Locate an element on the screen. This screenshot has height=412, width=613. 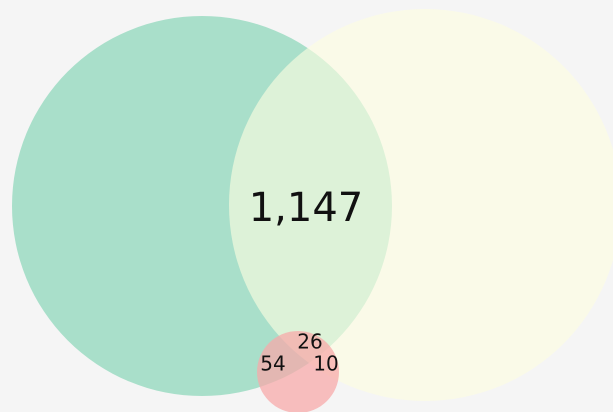
region-label: 26 is located at coordinates (309, 342).